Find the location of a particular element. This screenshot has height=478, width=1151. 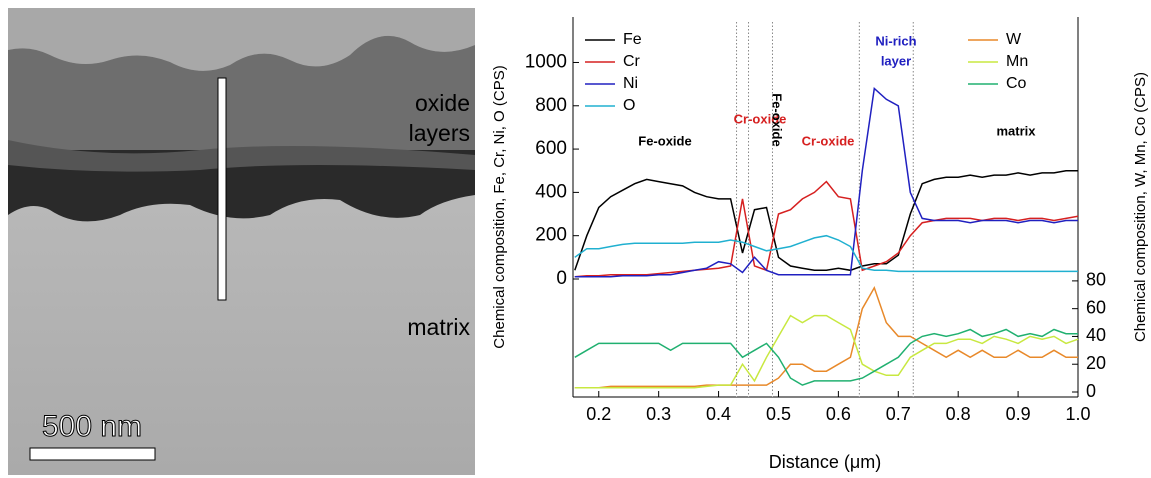

y2-tick-label: 20 is located at coordinates (1096, 363).